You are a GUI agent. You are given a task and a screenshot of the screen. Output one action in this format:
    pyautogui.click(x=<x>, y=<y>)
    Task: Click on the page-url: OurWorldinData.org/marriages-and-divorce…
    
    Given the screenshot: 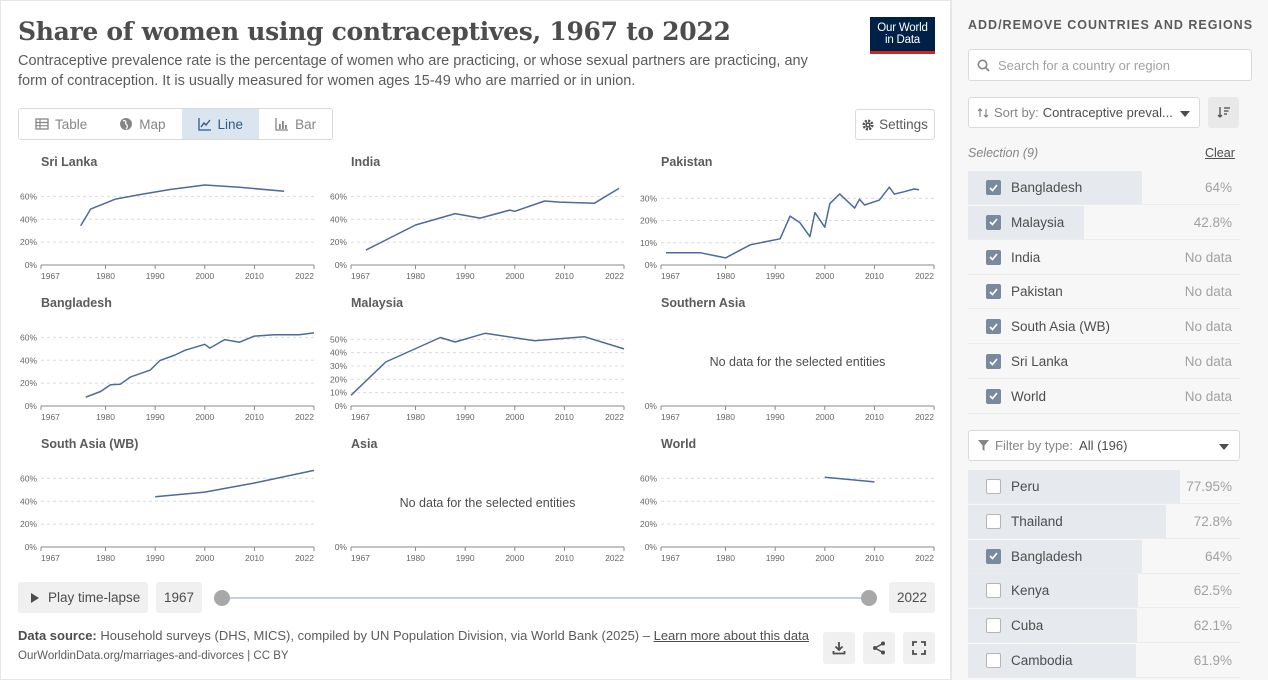 What is the action you would take?
    pyautogui.click(x=153, y=656)
    